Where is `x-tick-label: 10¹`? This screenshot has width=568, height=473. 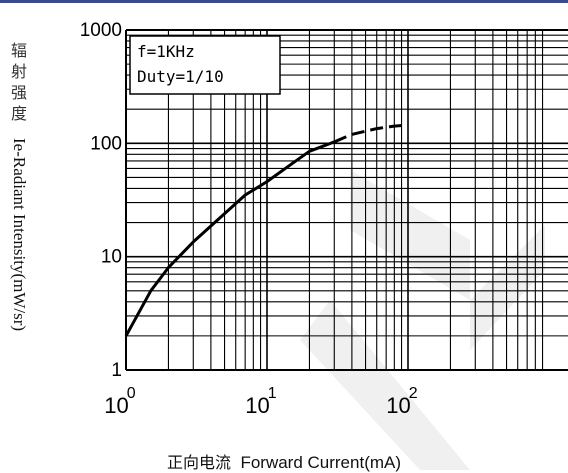
x-tick-label: 10¹ is located at coordinates (260, 401).